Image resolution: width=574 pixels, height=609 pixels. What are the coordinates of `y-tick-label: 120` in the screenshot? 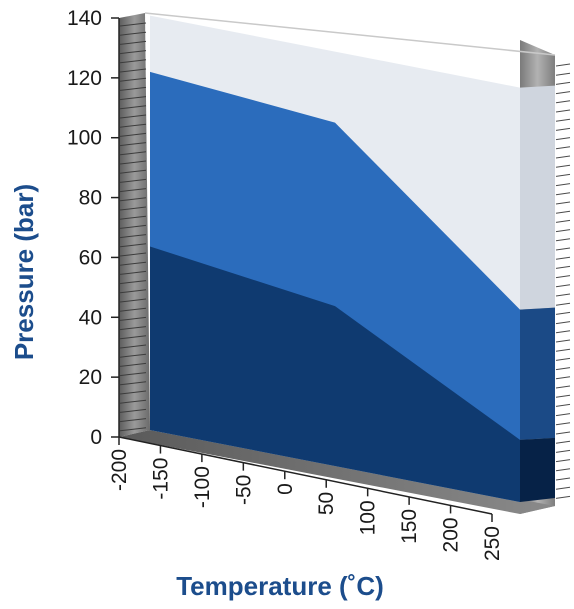 It's located at (84, 78).